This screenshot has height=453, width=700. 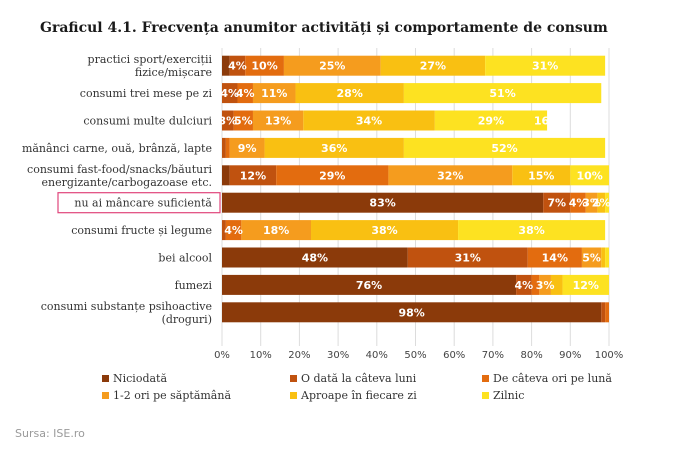 I want to click on category-label: nu ai mâncare suficientă, so click(x=143, y=203).